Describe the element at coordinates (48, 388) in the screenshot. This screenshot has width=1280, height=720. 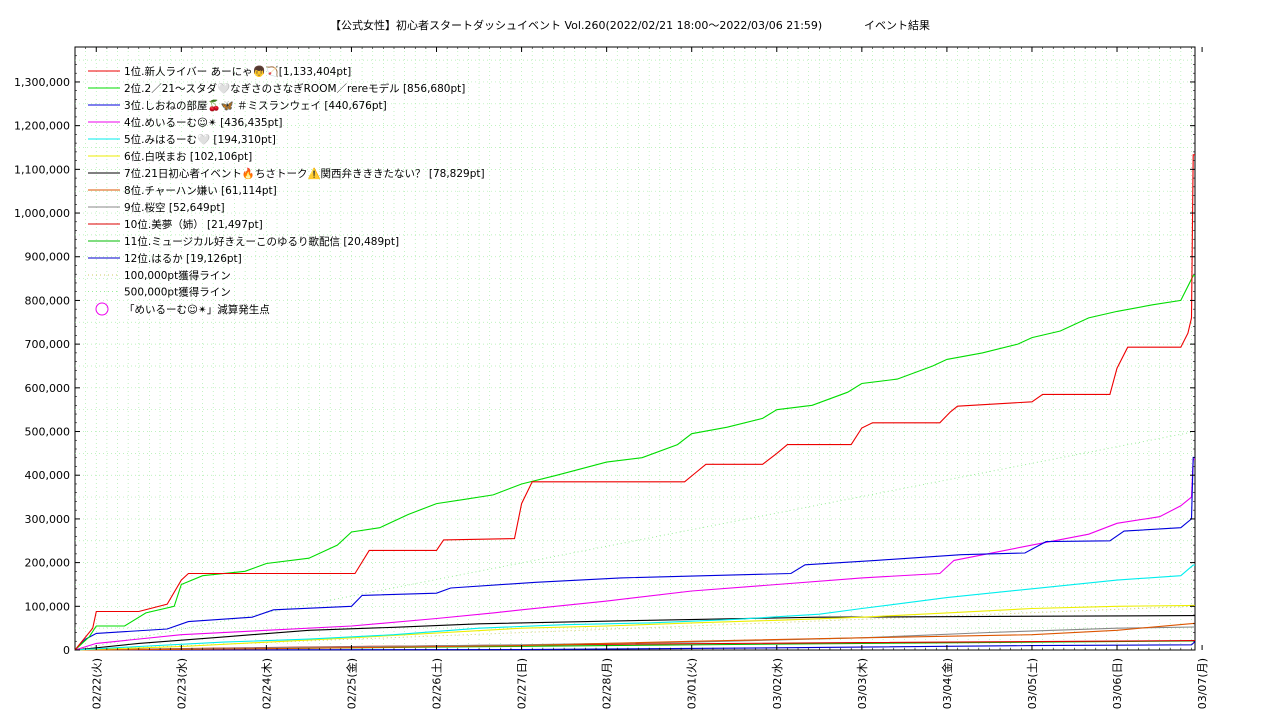
I see `y-tick-label: 600,000` at that location.